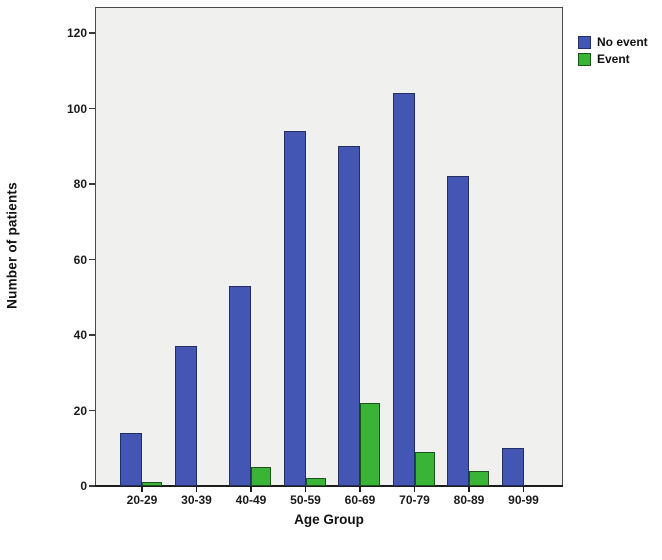  Describe the element at coordinates (80, 335) in the screenshot. I see `y-tick-label-40: 40` at that location.